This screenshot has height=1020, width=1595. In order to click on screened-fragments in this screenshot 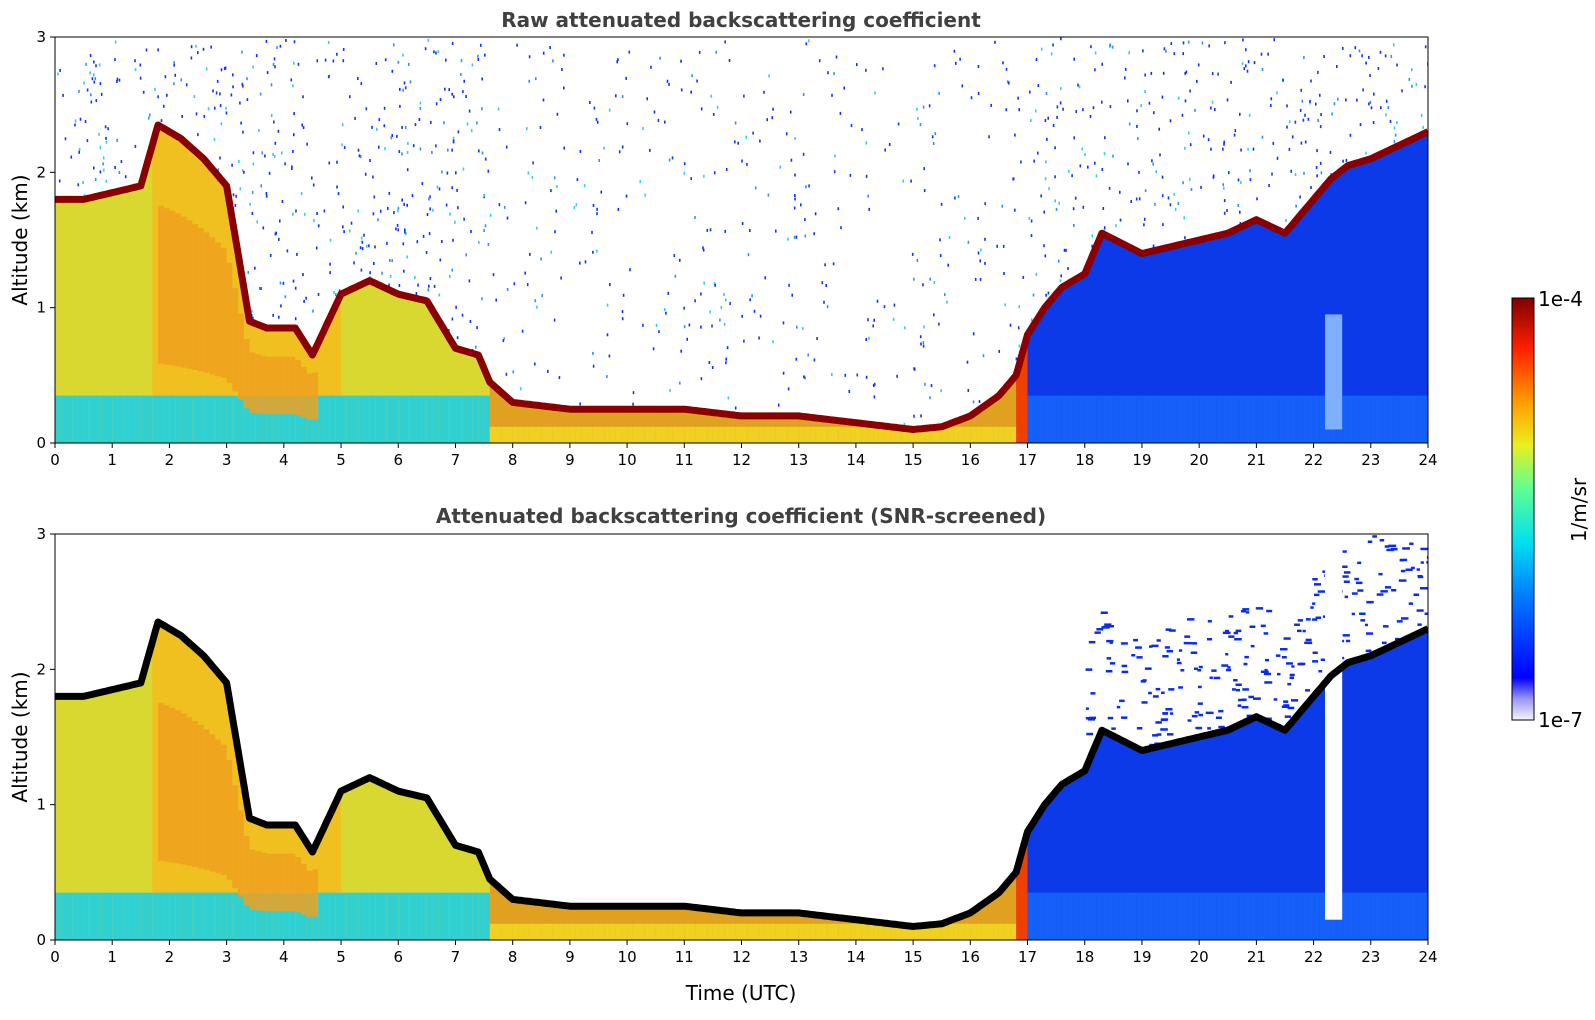, I will do `click(1256, 642)`.